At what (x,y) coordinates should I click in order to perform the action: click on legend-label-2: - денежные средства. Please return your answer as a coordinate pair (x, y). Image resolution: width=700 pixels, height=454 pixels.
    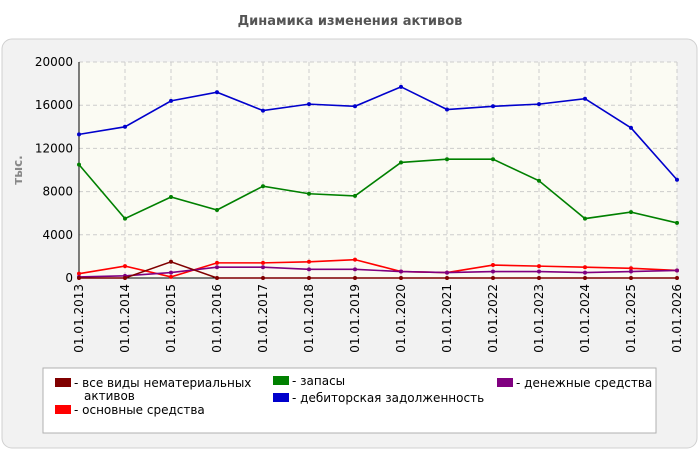
    Looking at the image, I should click on (584, 383).